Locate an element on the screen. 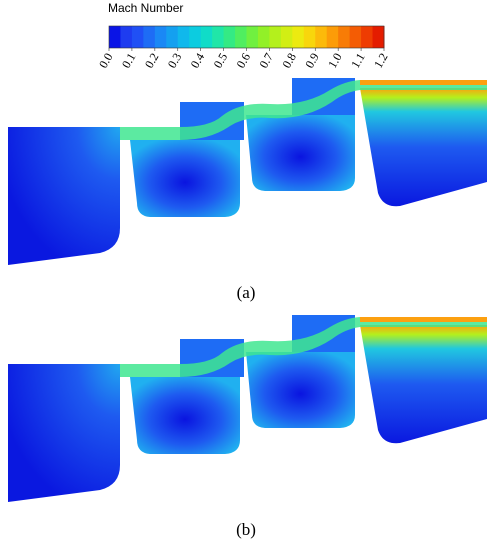 The width and height of the screenshot is (493, 550). tick-label: 0.1 is located at coordinates (129, 61).